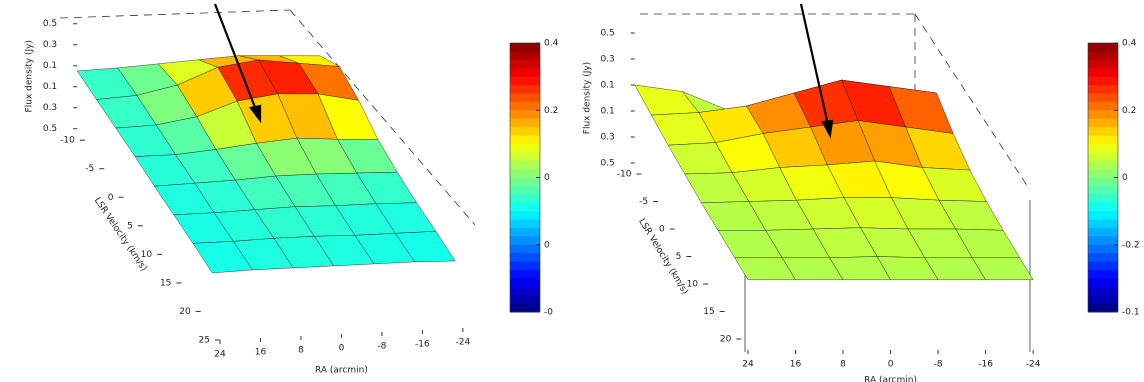  What do you see at coordinates (1125, 178) in the screenshot?
I see `colorbar-tick-label: 0` at bounding box center [1125, 178].